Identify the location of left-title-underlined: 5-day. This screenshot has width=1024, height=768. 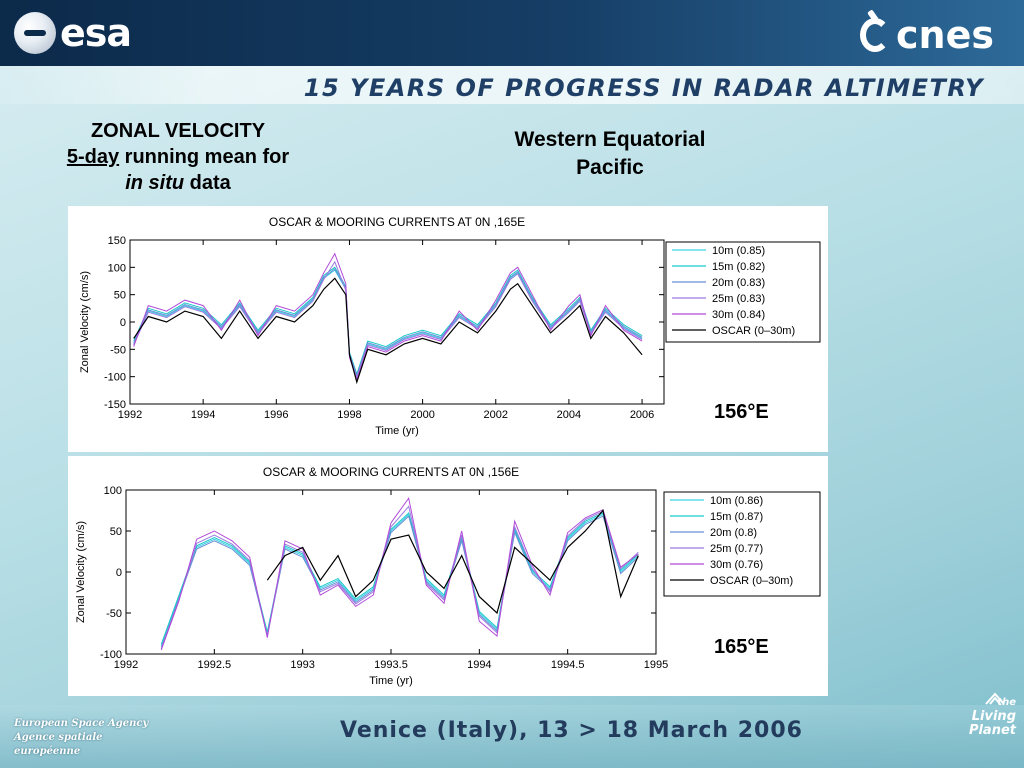
(93, 157).